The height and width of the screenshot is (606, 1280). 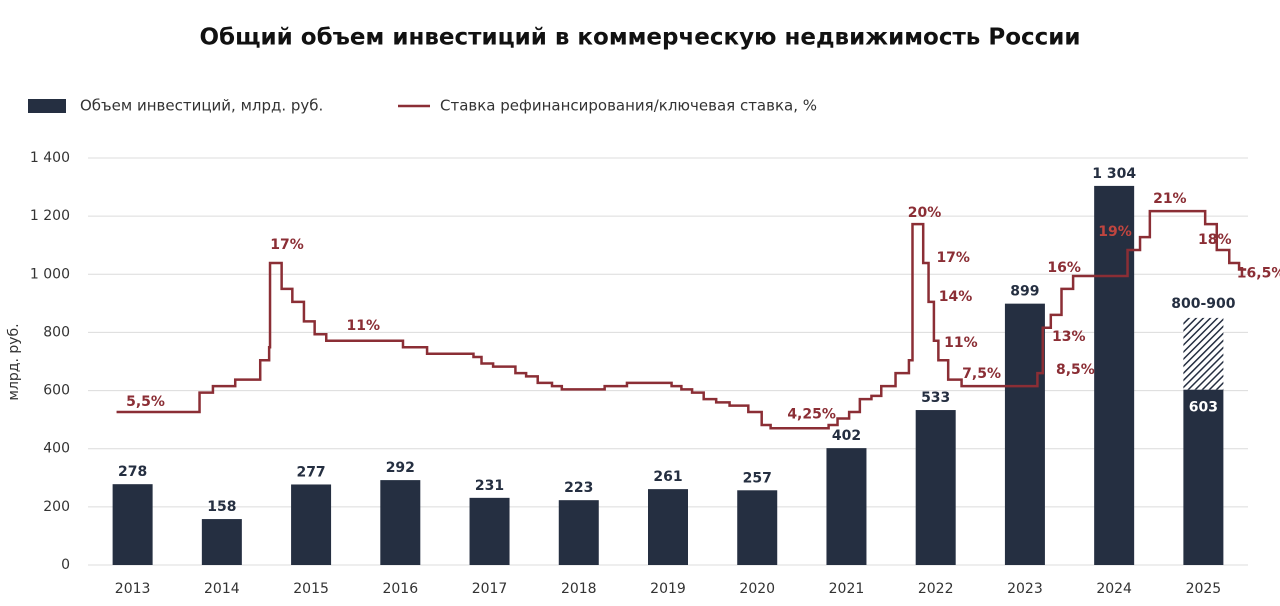 What do you see at coordinates (311, 589) in the screenshot?
I see `x-tick-label: 2015` at bounding box center [311, 589].